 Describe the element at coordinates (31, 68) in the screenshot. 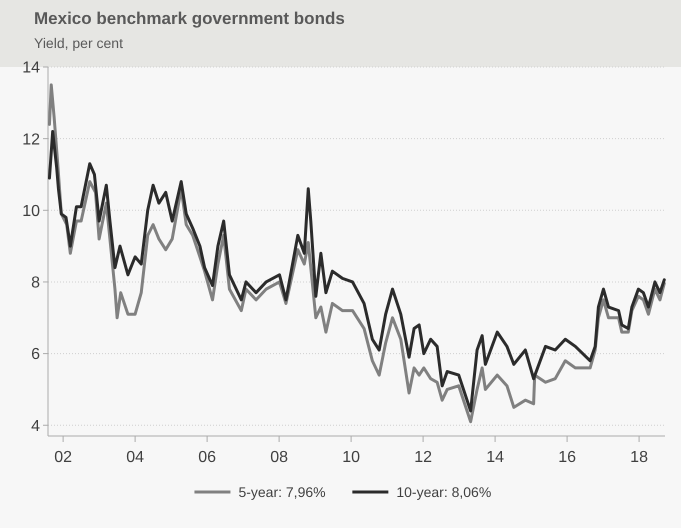

I see `y-tick-label: 14` at that location.